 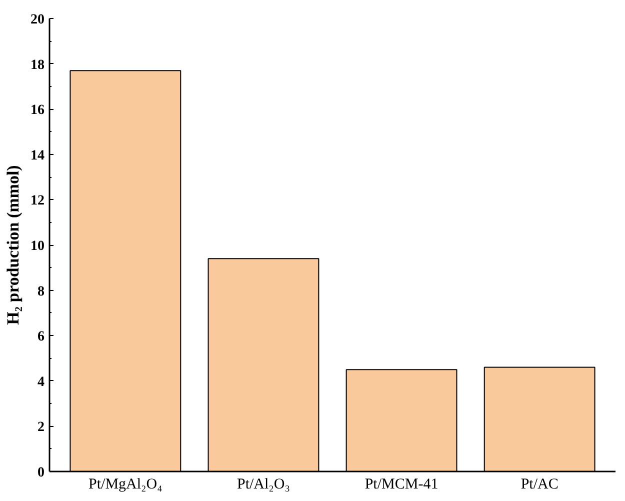 I want to click on y-tick-label: 4, so click(x=41, y=382).